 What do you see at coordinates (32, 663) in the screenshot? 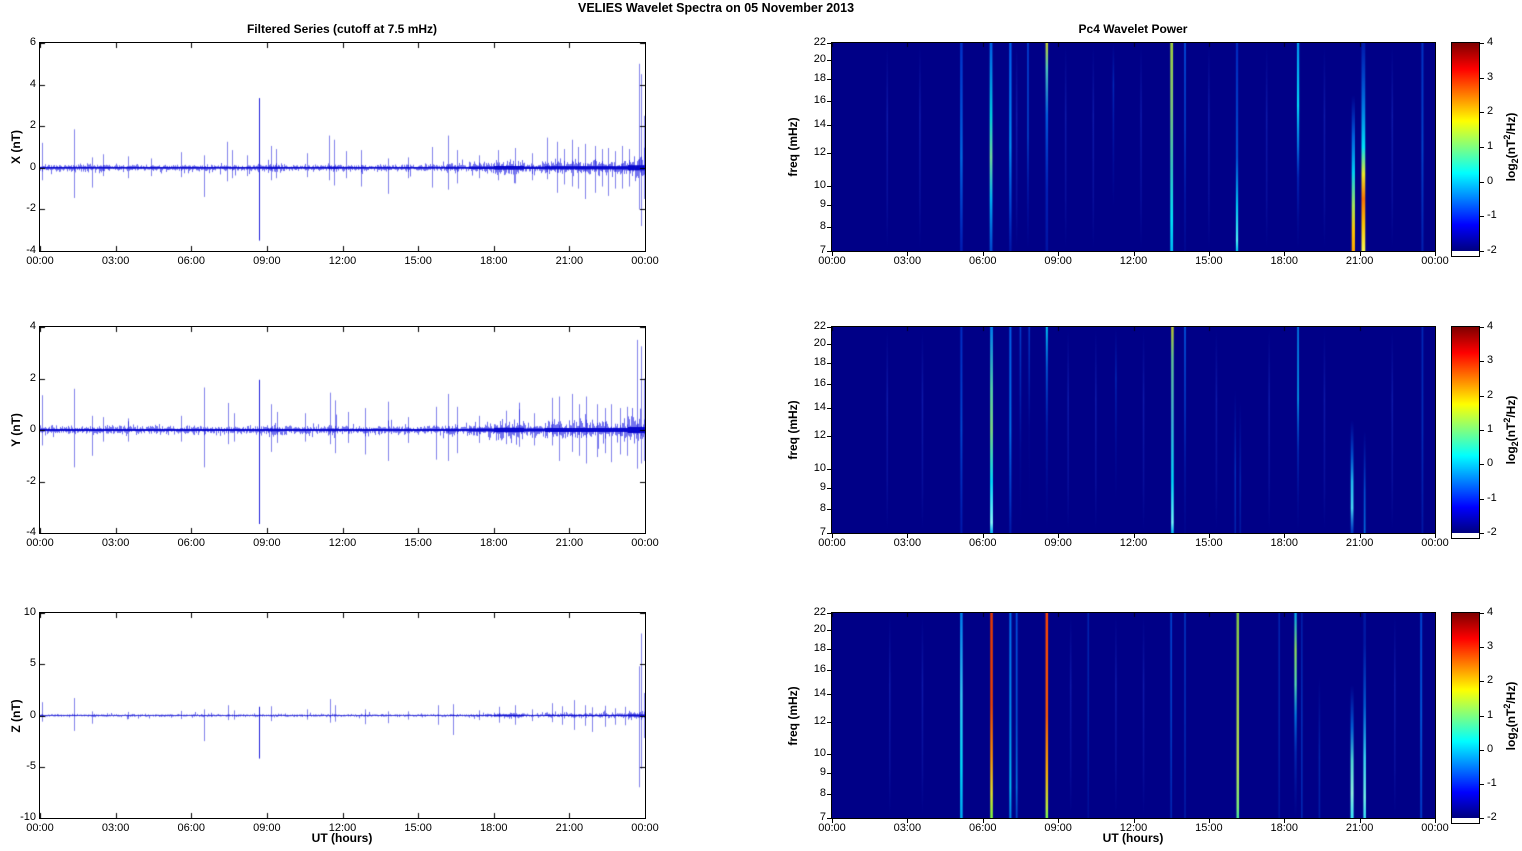
I see `y-tick-label: 5` at bounding box center [32, 663].